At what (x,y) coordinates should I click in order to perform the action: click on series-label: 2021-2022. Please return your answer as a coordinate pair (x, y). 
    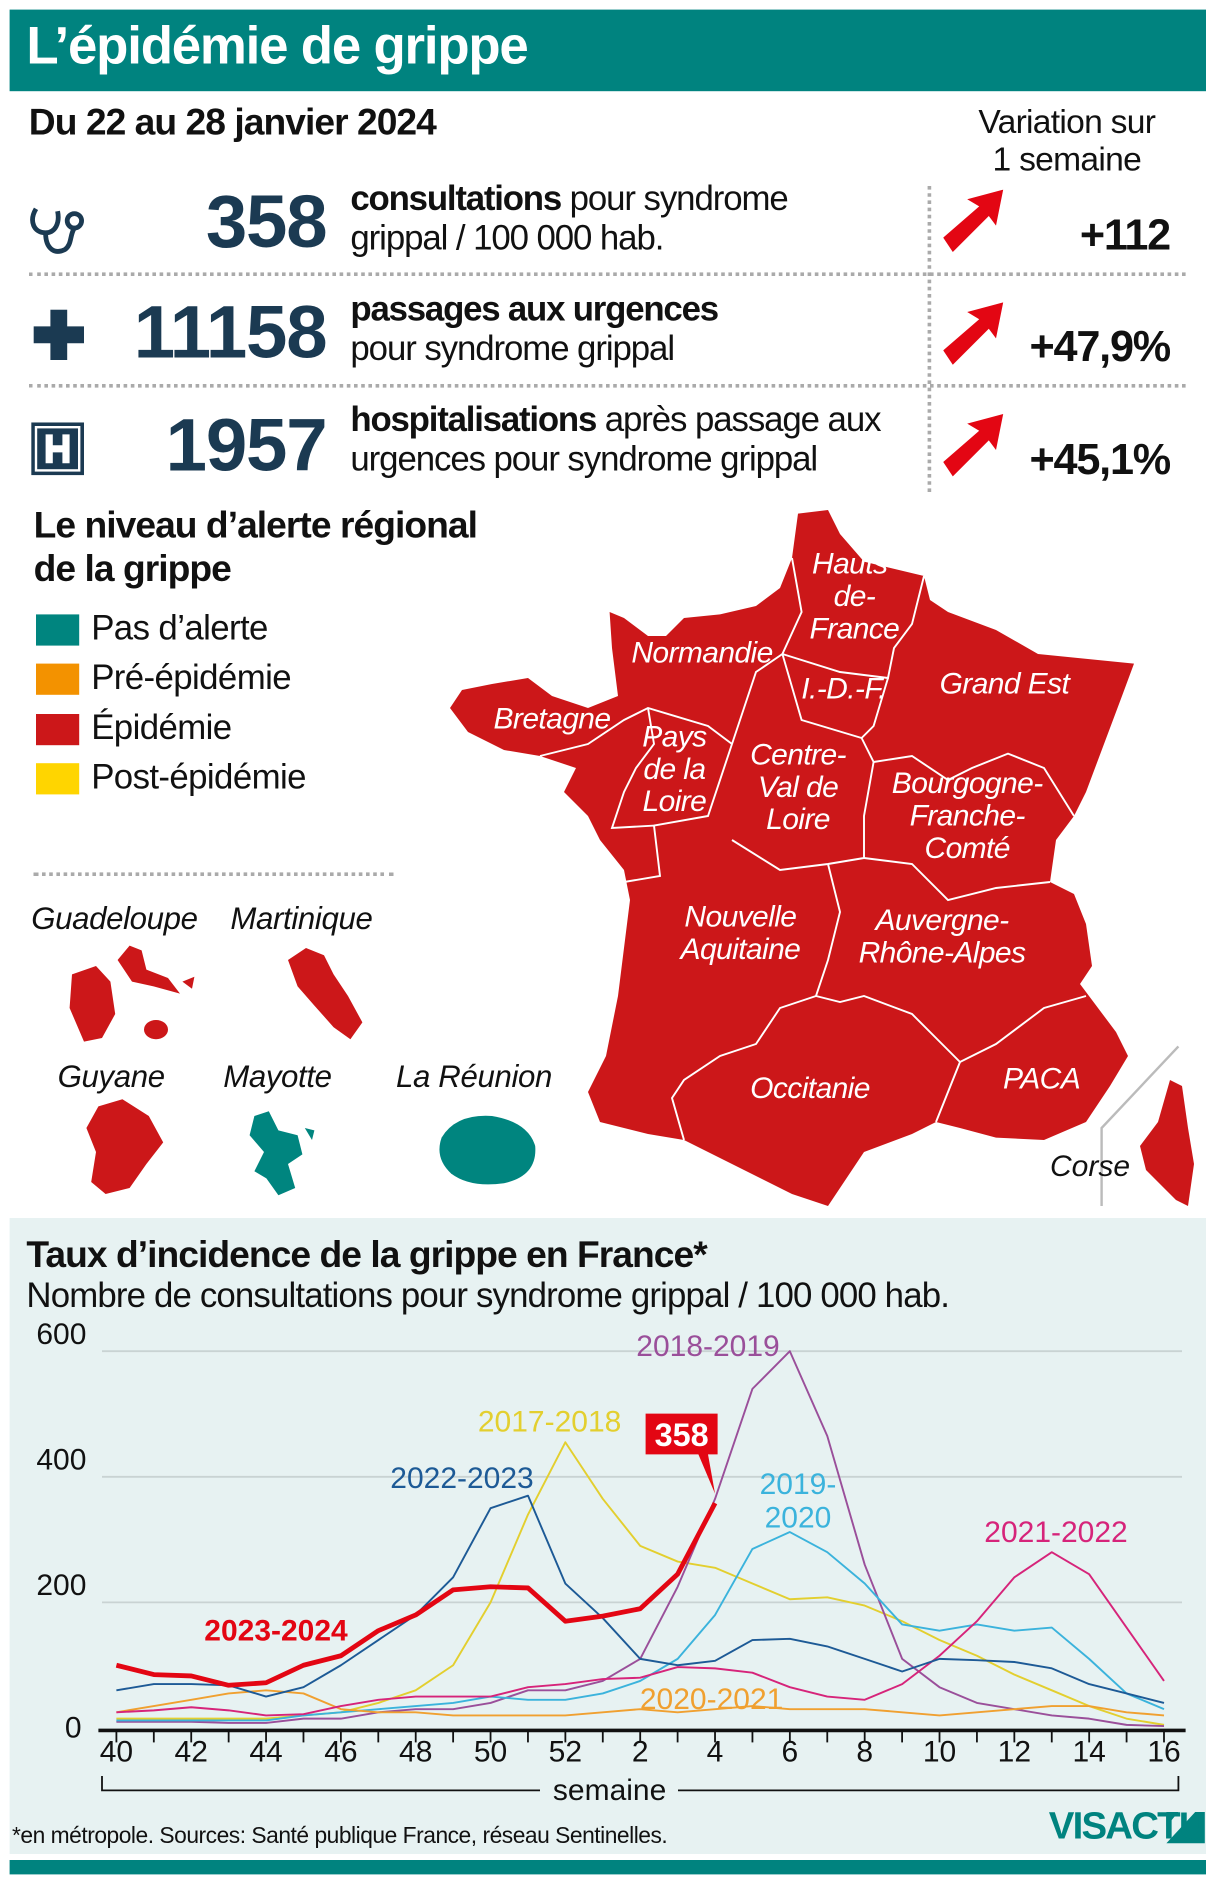
    Looking at the image, I should click on (1055, 1532).